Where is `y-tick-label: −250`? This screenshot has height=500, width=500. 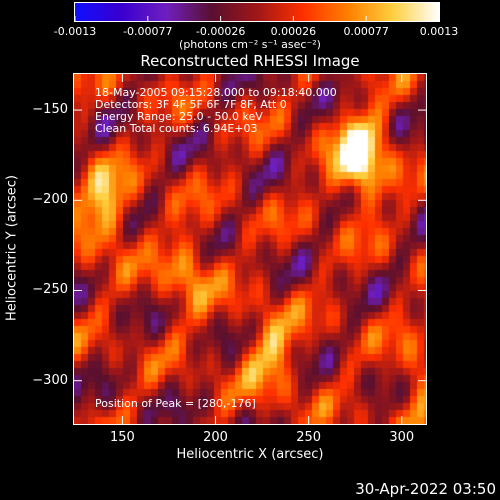 y-tick-label: −250 is located at coordinates (50, 290).